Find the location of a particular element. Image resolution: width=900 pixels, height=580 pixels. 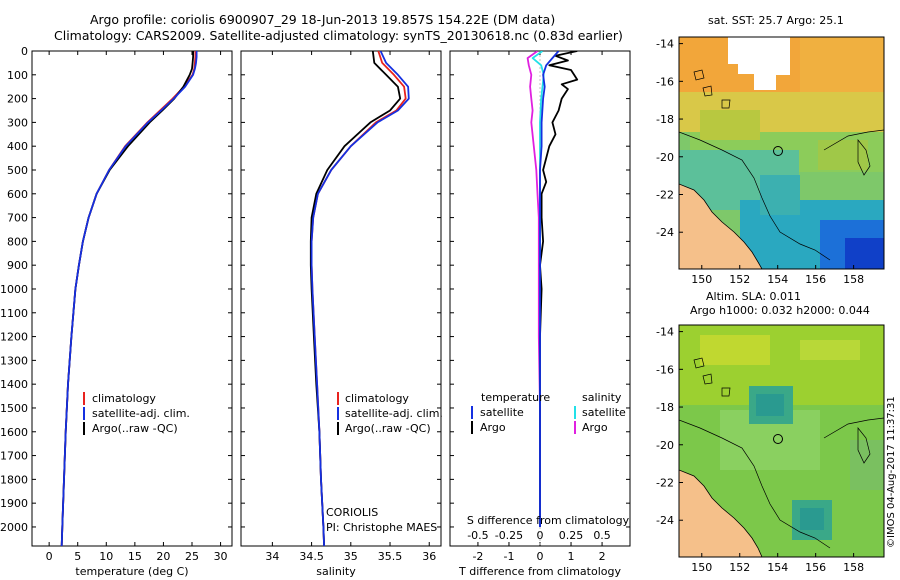

depth-tick-label: 1600 is located at coordinates (14, 432).